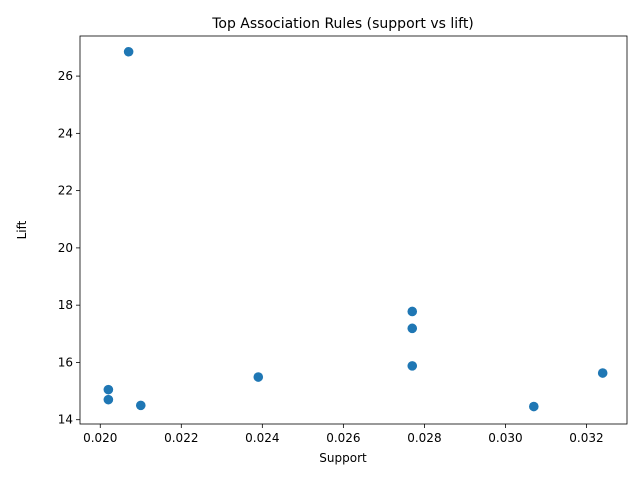  Describe the element at coordinates (65, 420) in the screenshot. I see `y-tick-label: 14` at that location.